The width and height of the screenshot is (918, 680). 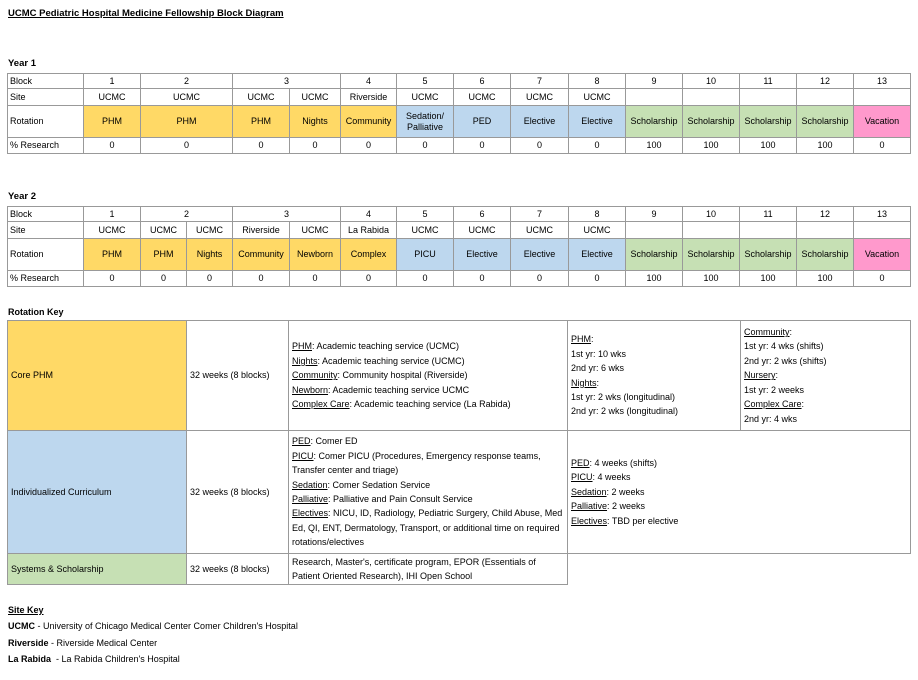 I want to click on text-line: 1st yr: 2 weeks, so click(x=785, y=390).